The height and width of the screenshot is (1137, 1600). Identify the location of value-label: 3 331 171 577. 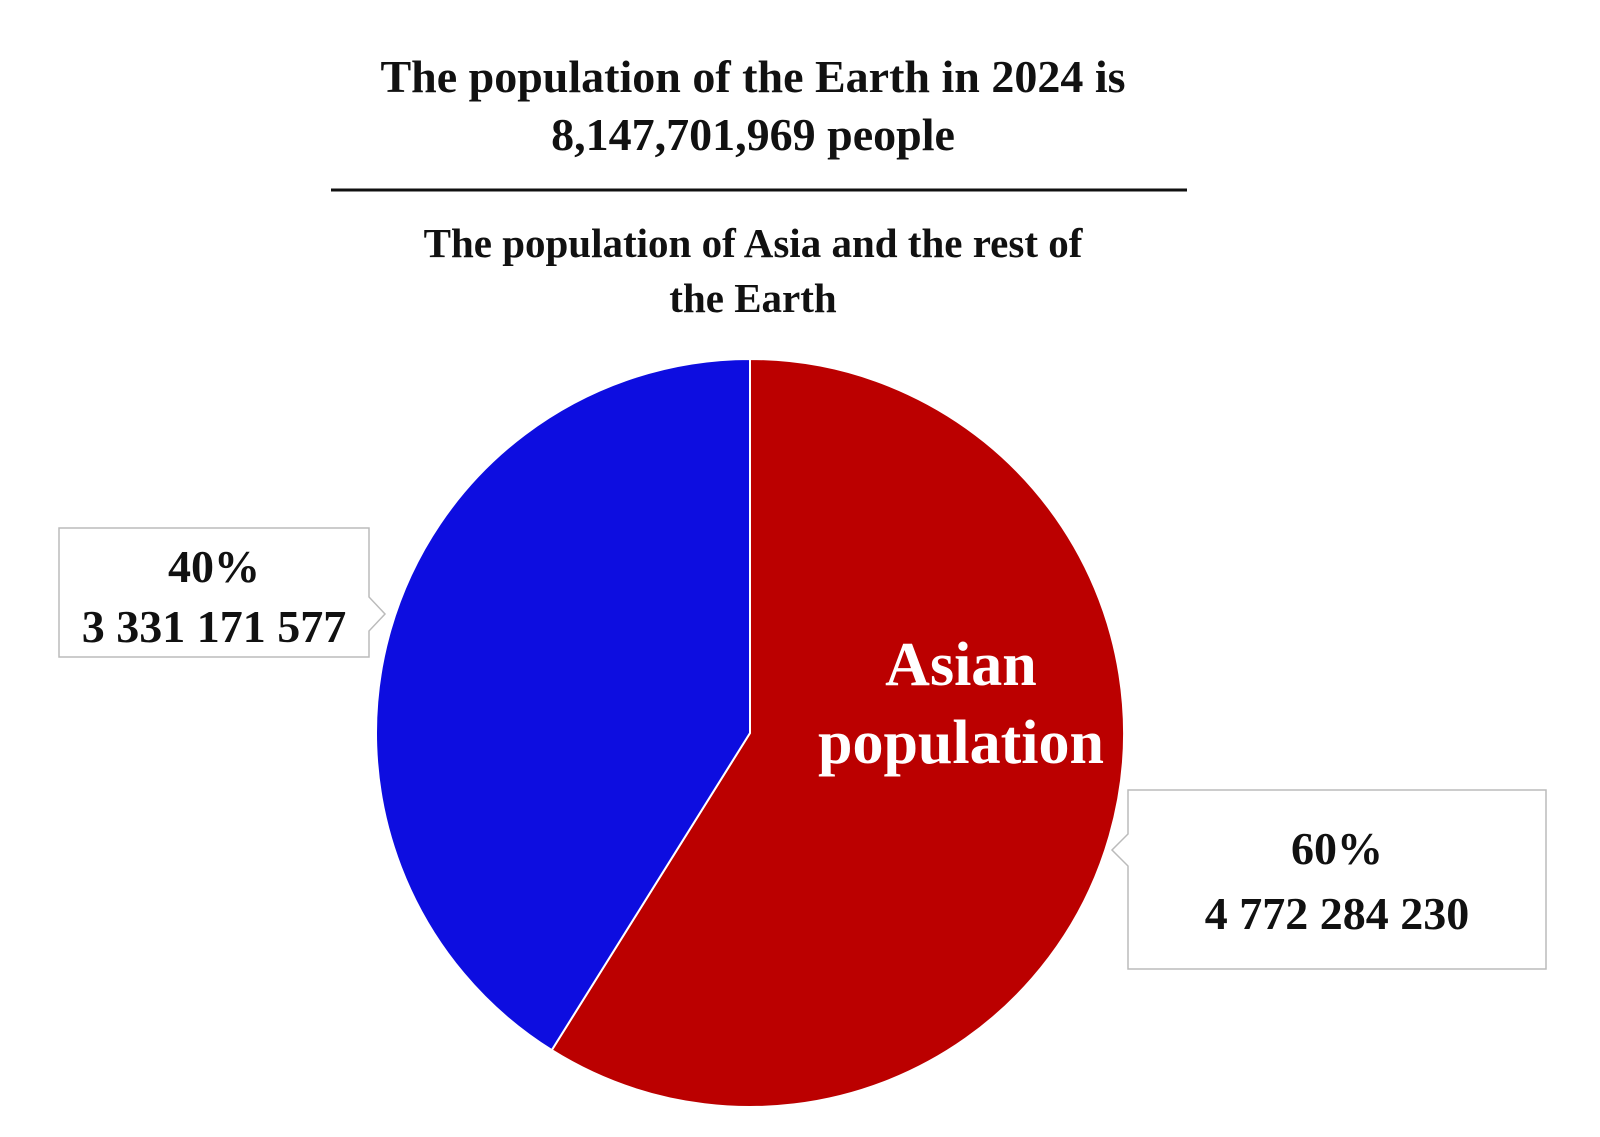
(214, 626).